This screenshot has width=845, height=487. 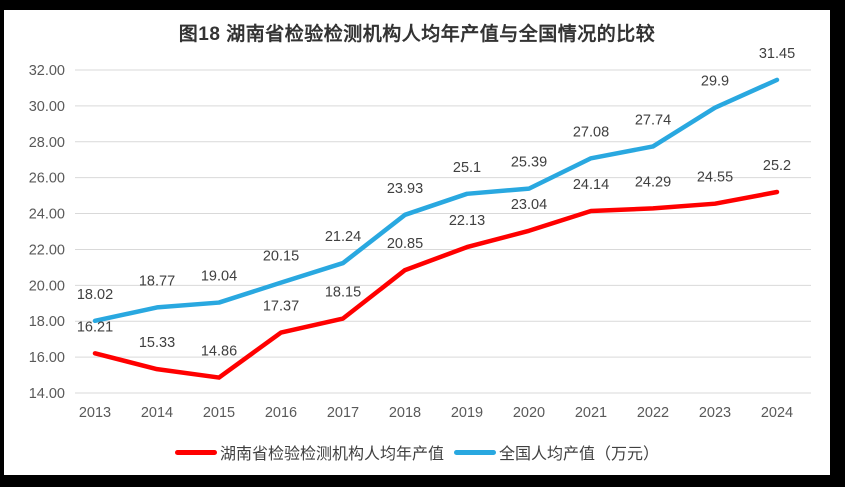 I want to click on y-axis-tick-label: 26.00, so click(x=47, y=179).